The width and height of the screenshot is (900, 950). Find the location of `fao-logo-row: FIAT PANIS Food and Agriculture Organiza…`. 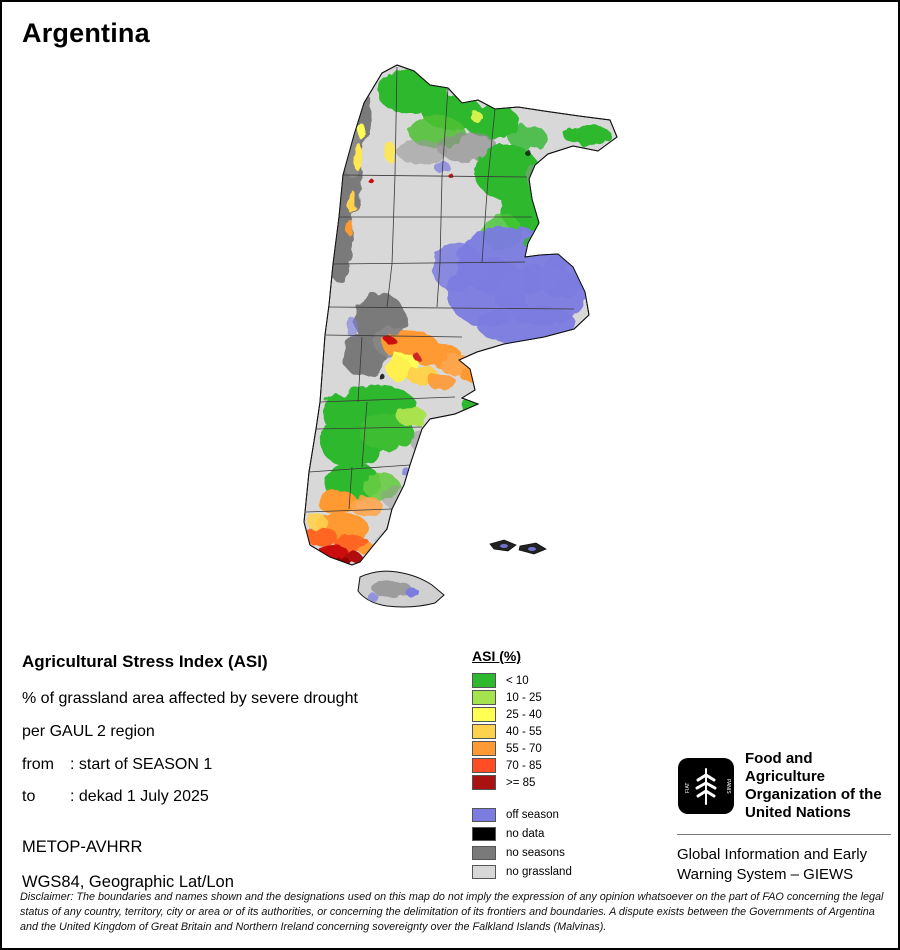

fao-logo-row: FIAT PANIS Food and Agriculture Organiza… is located at coordinates (784, 786).